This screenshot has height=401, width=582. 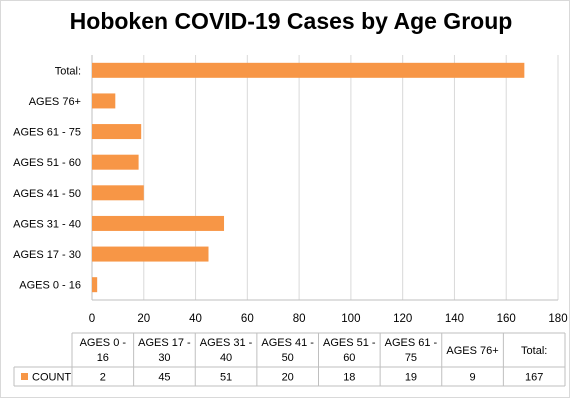 I want to click on table-value-cell: 20, so click(x=288, y=378).